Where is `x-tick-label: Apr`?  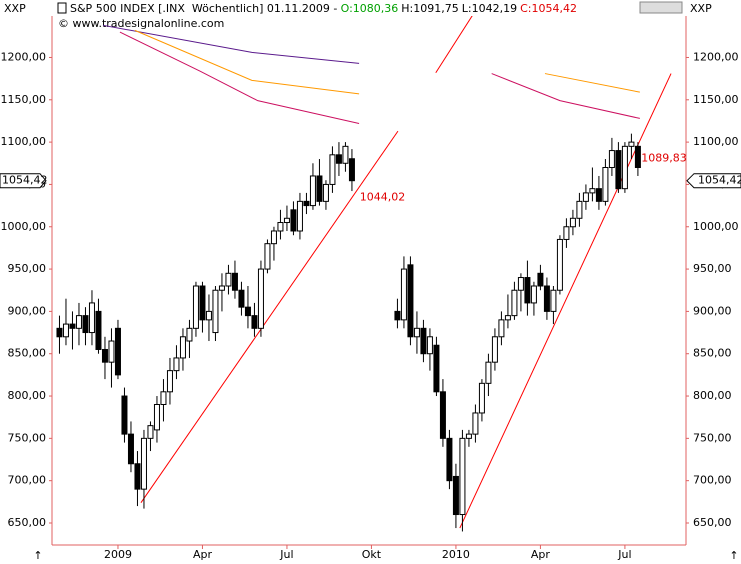
x-tick-label: Apr is located at coordinates (203, 554).